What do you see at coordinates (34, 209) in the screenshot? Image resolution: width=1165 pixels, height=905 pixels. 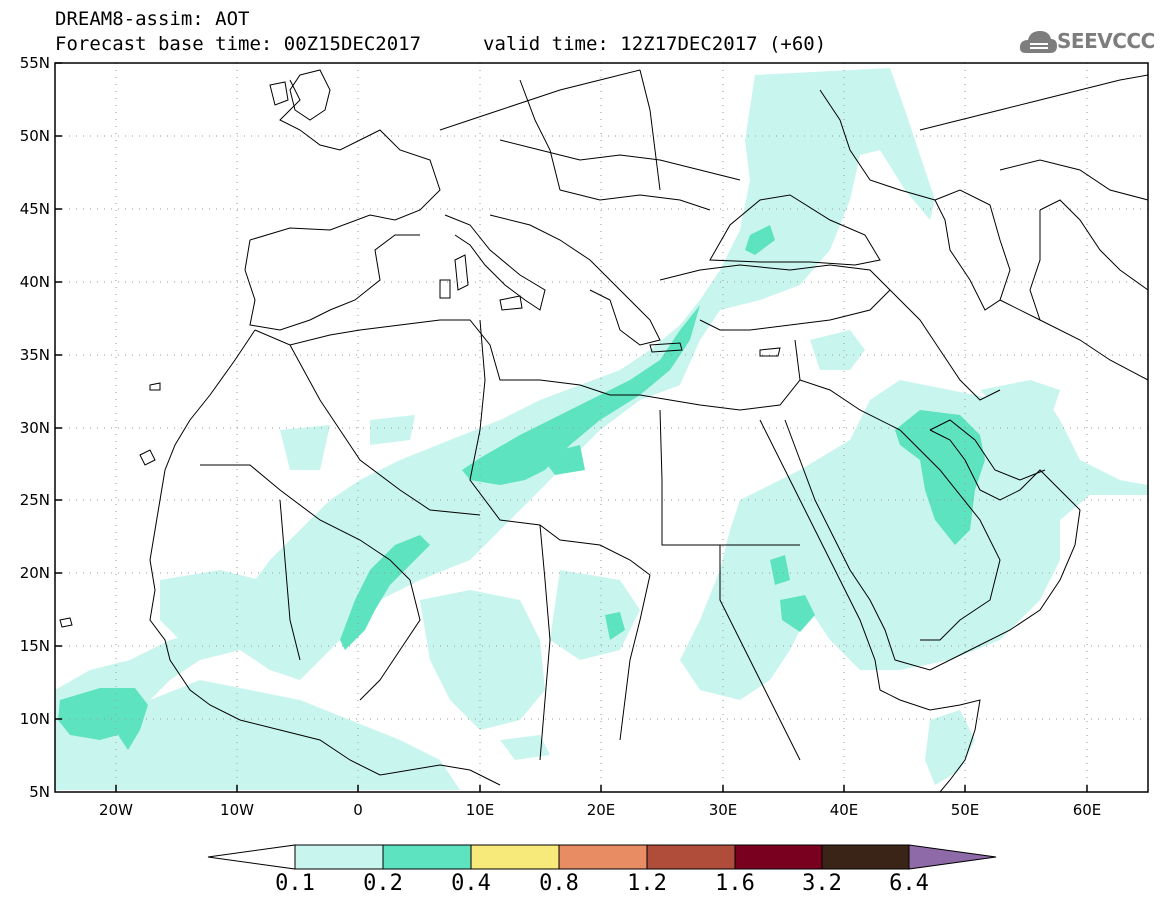 I see `lat-label-45n: 45N` at bounding box center [34, 209].